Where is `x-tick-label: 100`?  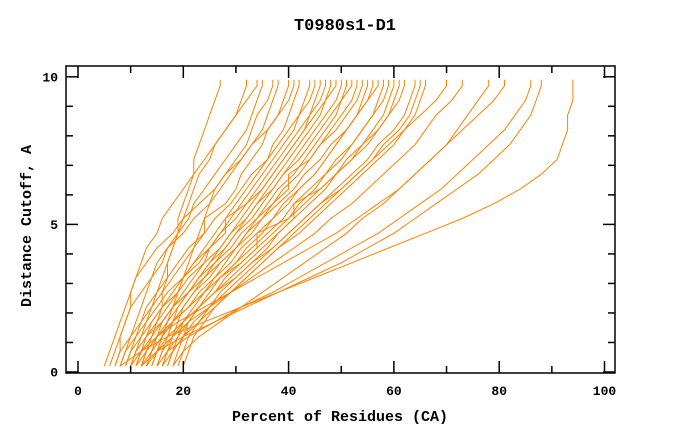
x-tick-label: 100 is located at coordinates (605, 391).